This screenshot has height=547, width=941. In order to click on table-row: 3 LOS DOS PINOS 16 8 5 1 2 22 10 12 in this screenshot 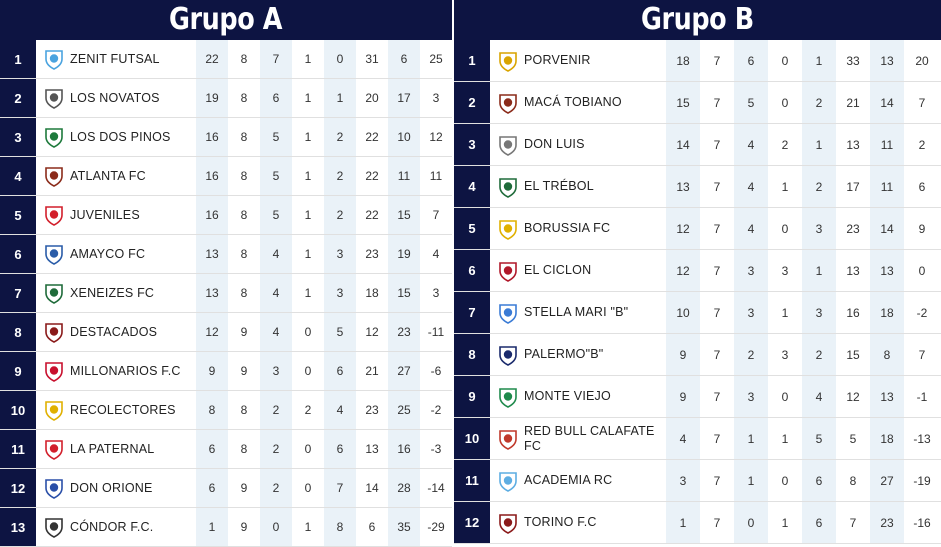, I will do `click(226, 137)`.